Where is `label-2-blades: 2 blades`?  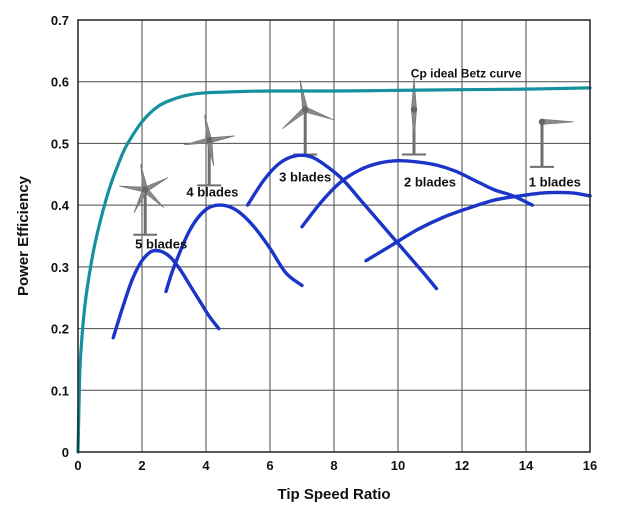 label-2-blades: 2 blades is located at coordinates (430, 182).